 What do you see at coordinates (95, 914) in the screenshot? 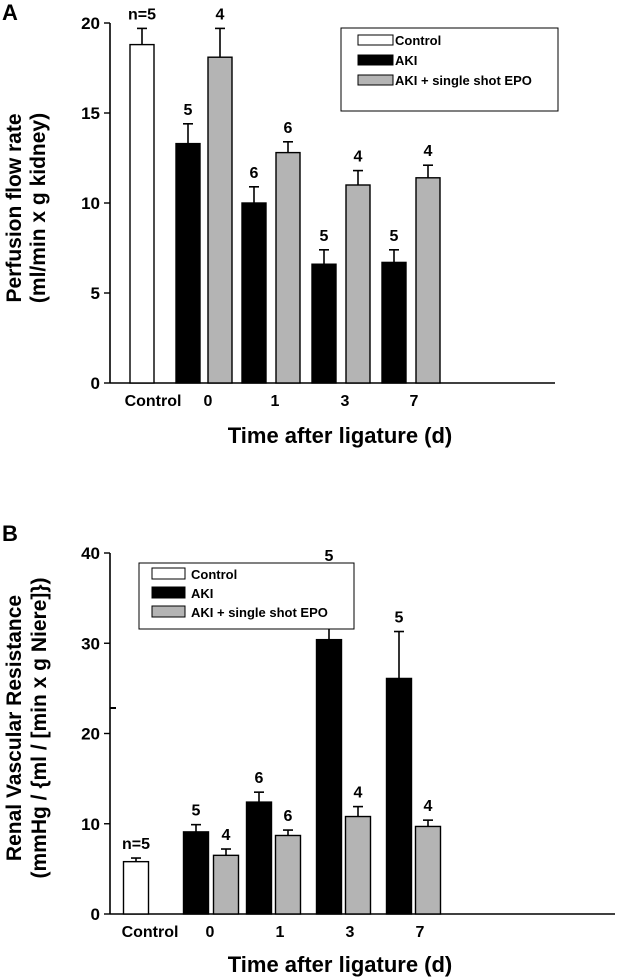
I see `panel-b-ytick-label: 0` at bounding box center [95, 914].